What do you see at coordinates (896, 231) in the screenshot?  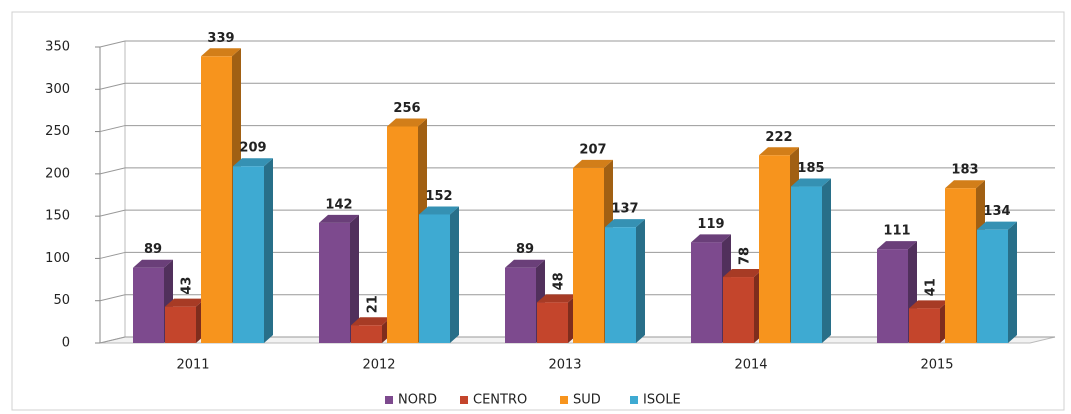 I see `data-label: 111` at bounding box center [896, 231].